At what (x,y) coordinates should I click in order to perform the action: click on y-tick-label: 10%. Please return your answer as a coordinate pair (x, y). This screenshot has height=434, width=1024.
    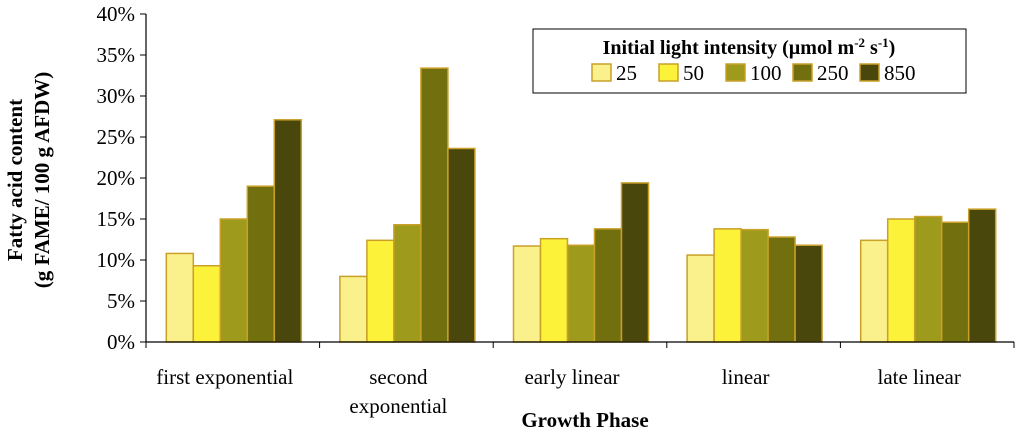
    Looking at the image, I should click on (116, 260).